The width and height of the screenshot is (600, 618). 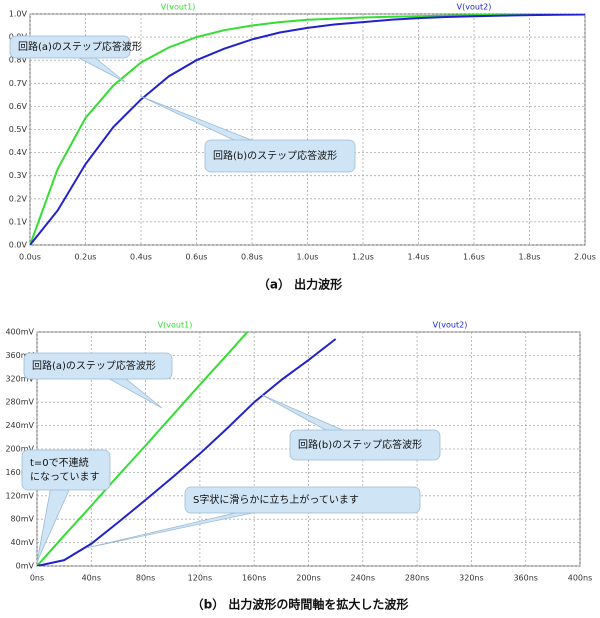 I want to click on y-tick-label: 1.0V, so click(x=18, y=14).